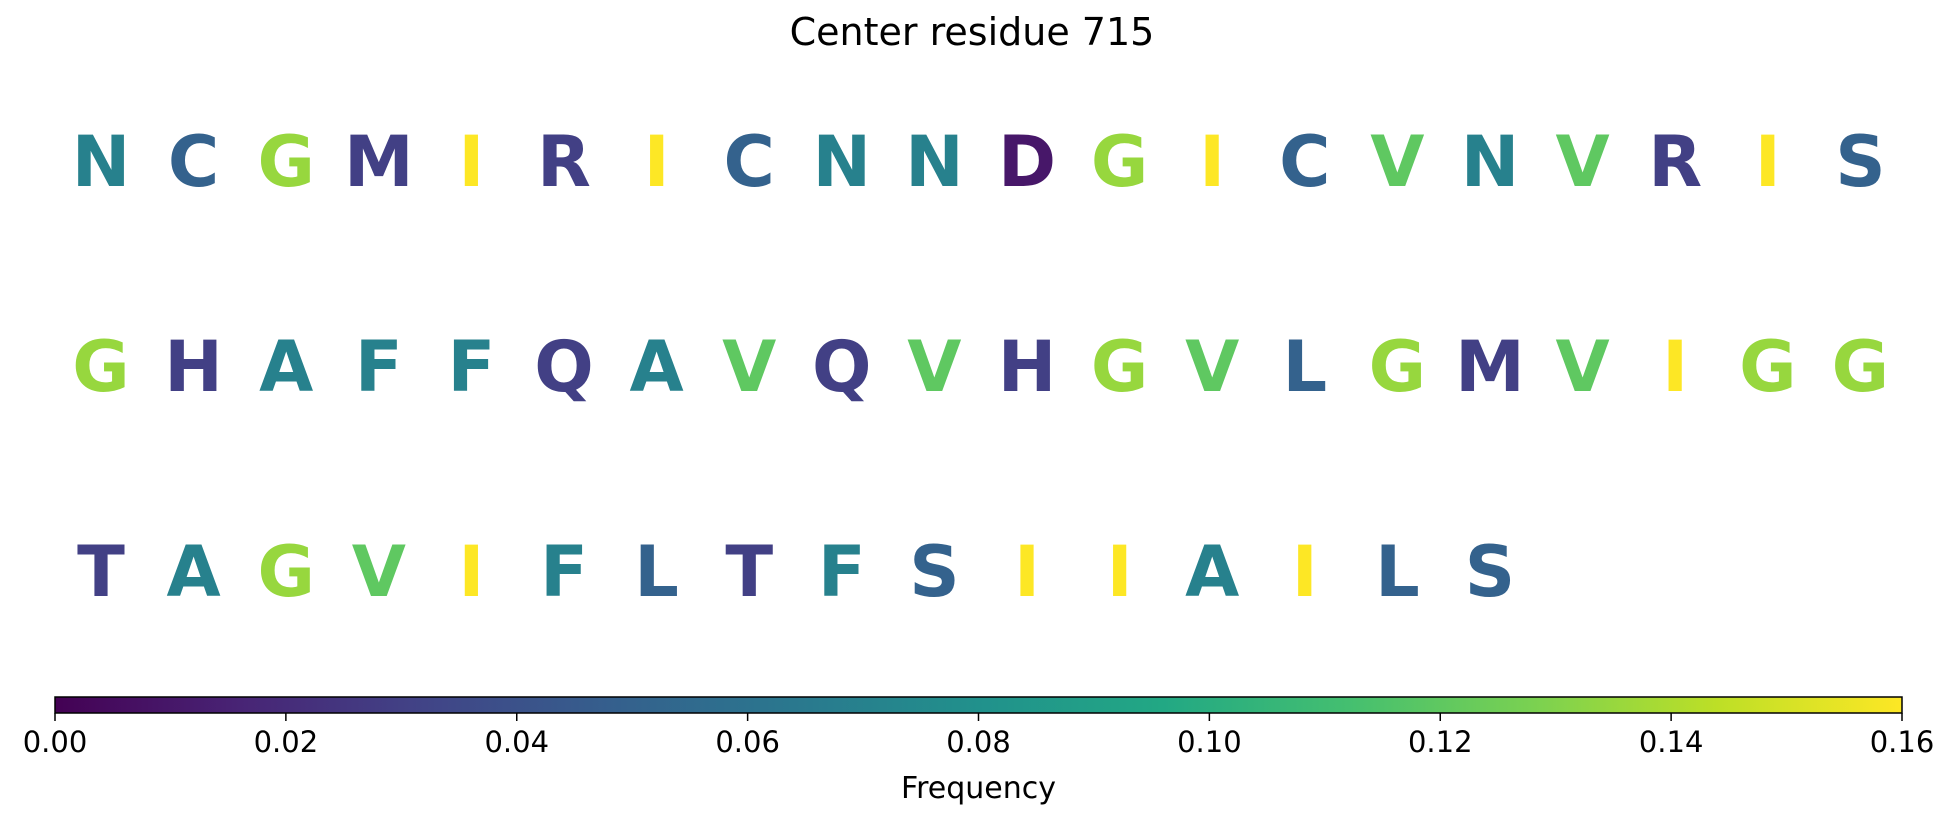 The width and height of the screenshot is (1944, 822). What do you see at coordinates (1671, 742) in the screenshot?
I see `colorbar-tick-label: 0.14` at bounding box center [1671, 742].